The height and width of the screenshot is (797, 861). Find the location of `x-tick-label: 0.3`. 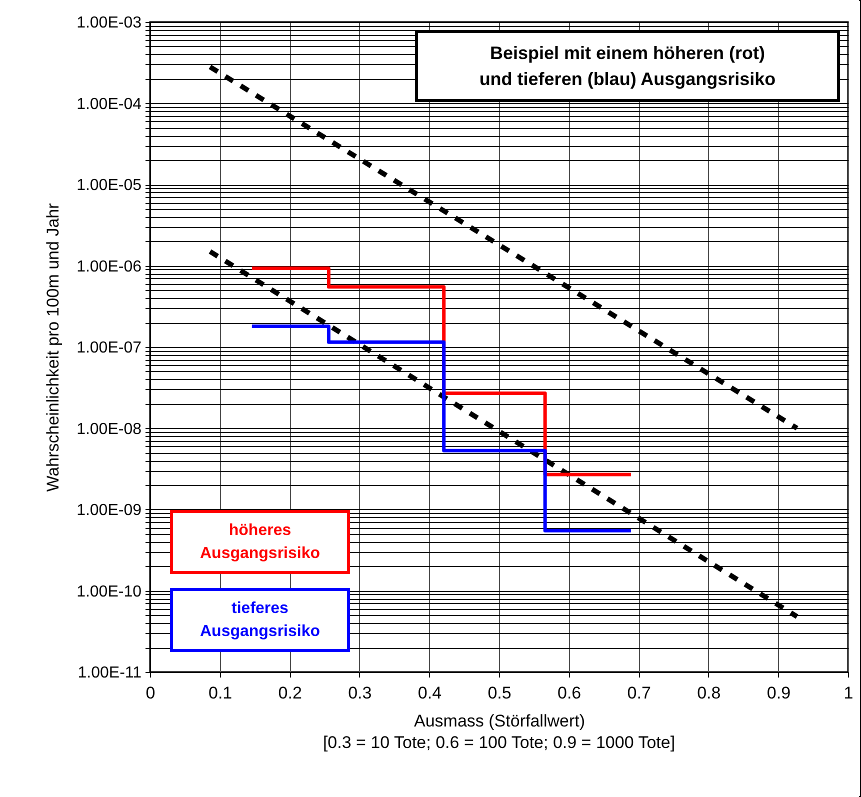

x-tick-label: 0.3 is located at coordinates (360, 693).